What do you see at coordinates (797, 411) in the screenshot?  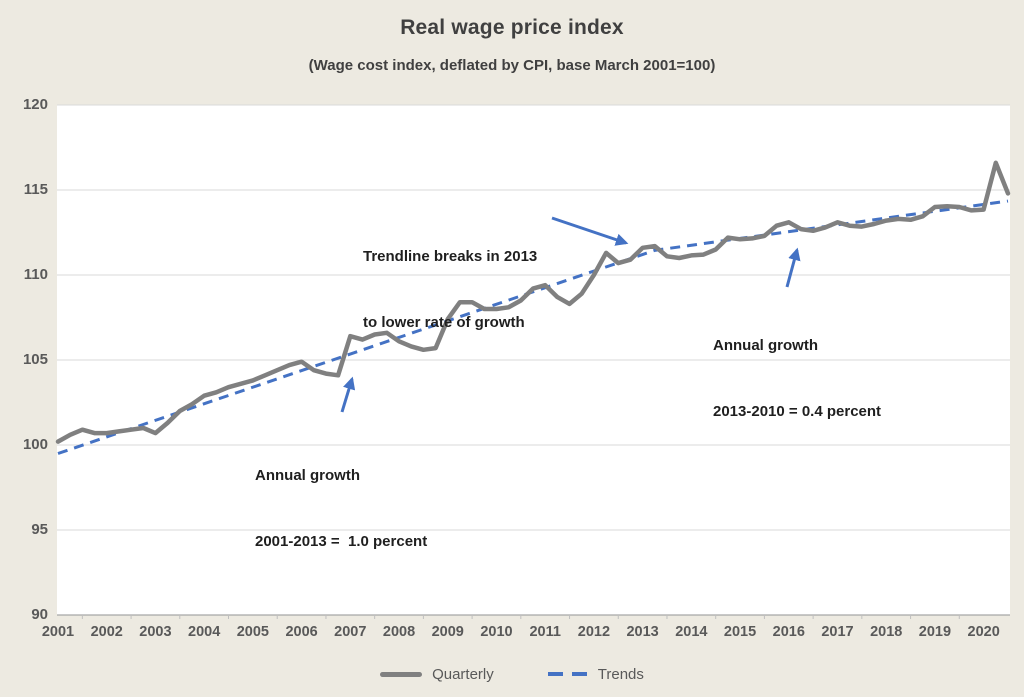 I see `annotation-line: 2013-2010 = 0.4 percent` at bounding box center [797, 411].